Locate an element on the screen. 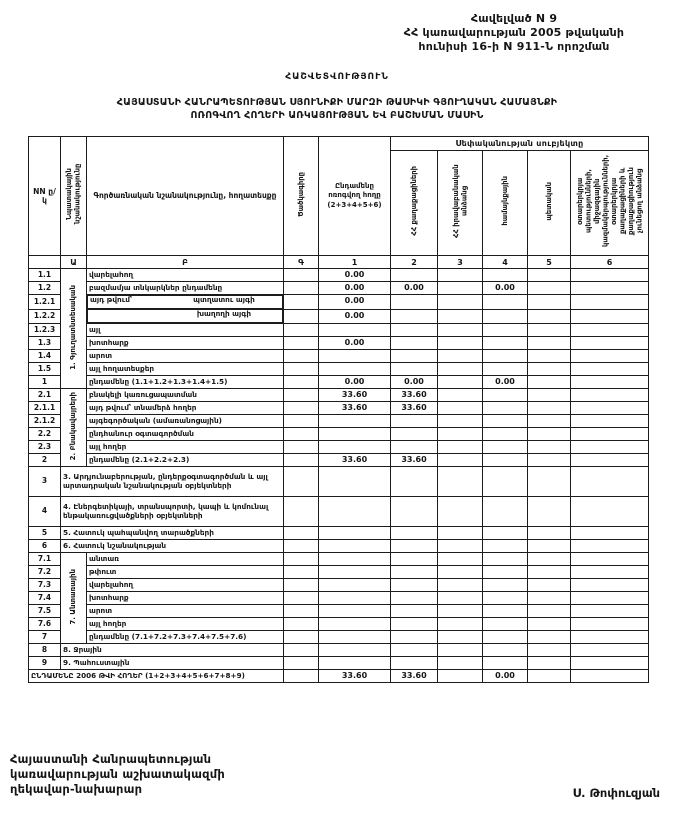  row-number: 4 is located at coordinates (44, 511).